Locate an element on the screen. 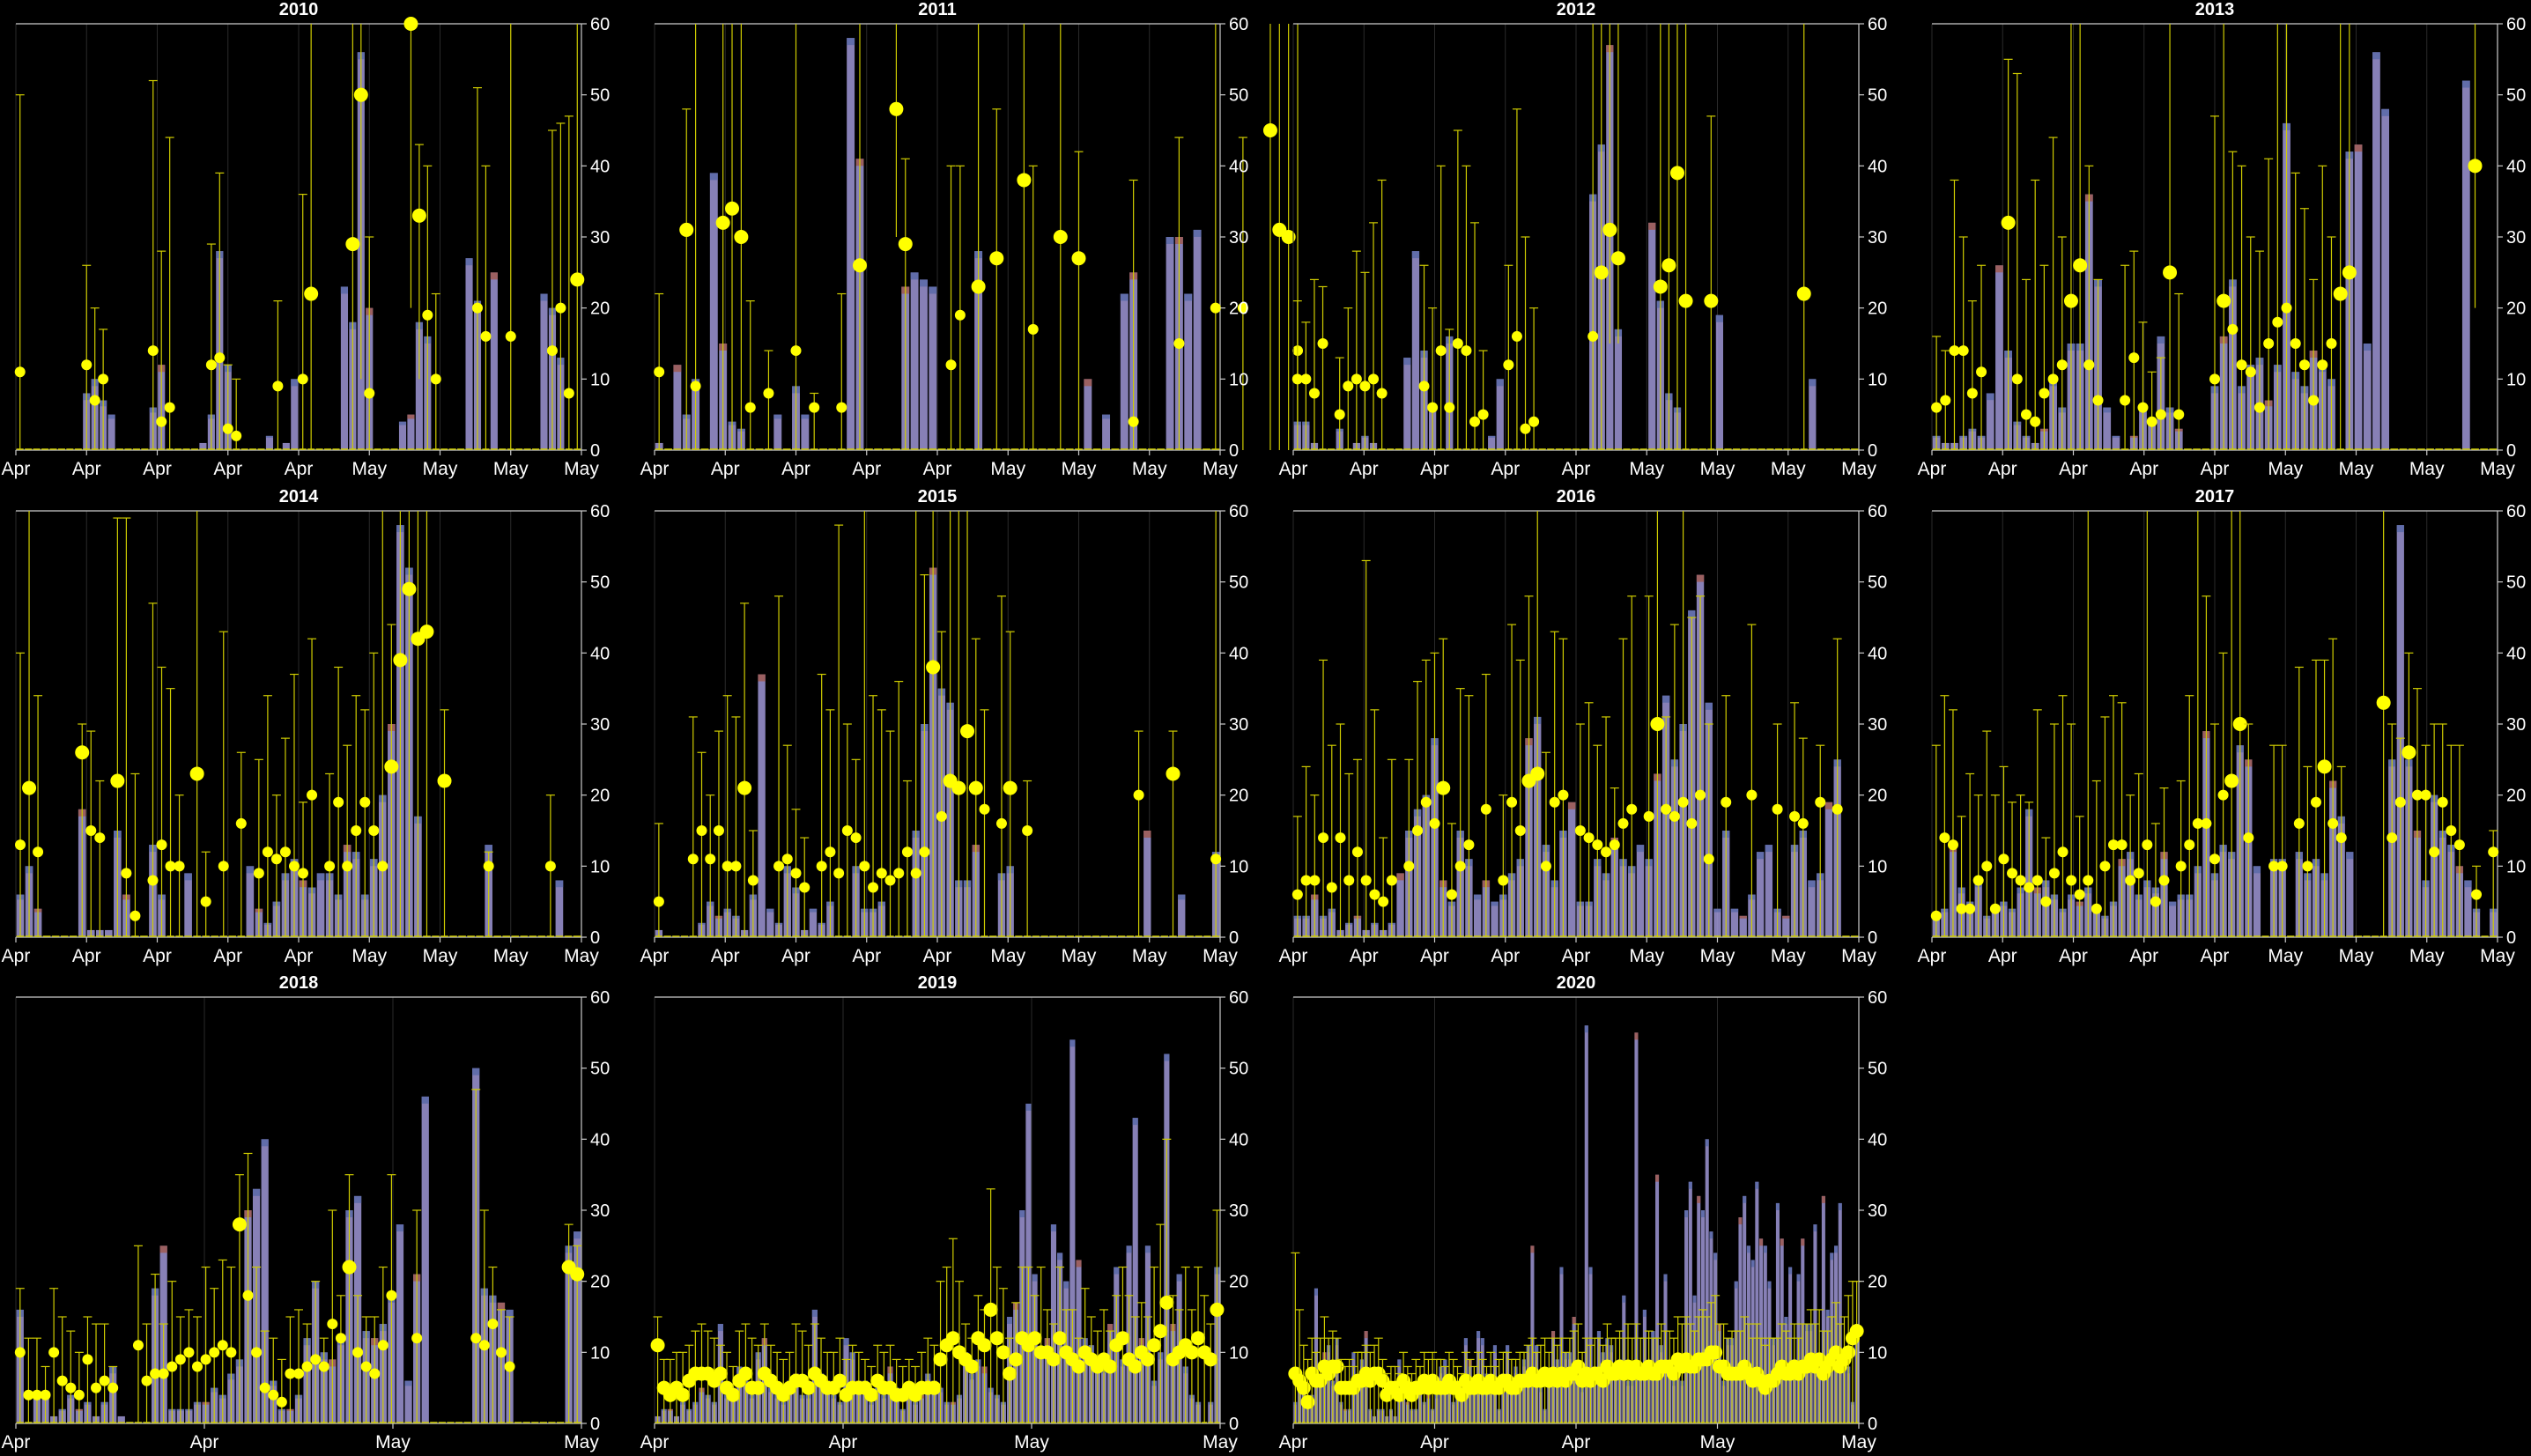  chart-title: 2019 is located at coordinates (938, 983).